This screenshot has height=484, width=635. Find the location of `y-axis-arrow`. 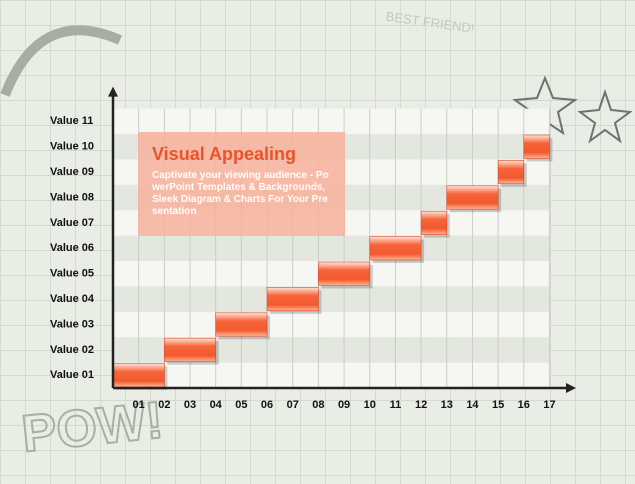

y-axis-arrow is located at coordinates (113, 91).